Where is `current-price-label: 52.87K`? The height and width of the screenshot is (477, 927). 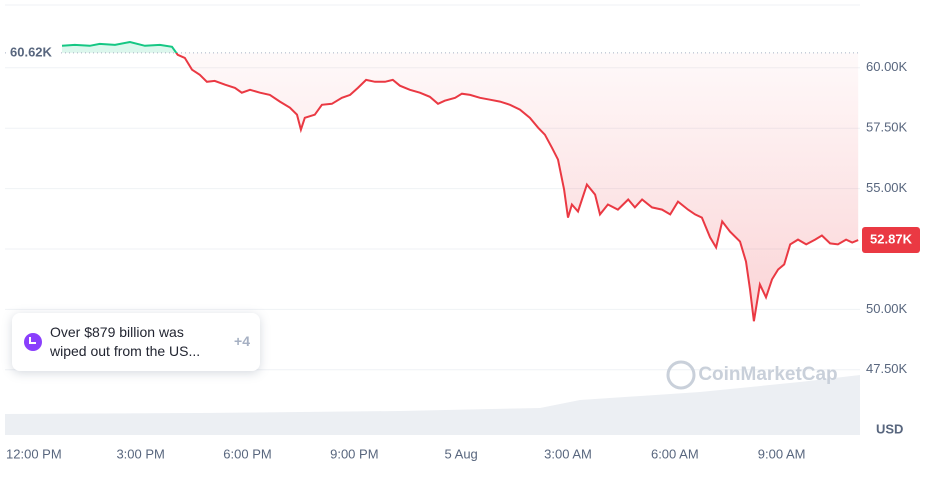
current-price-label: 52.87K is located at coordinates (891, 238).